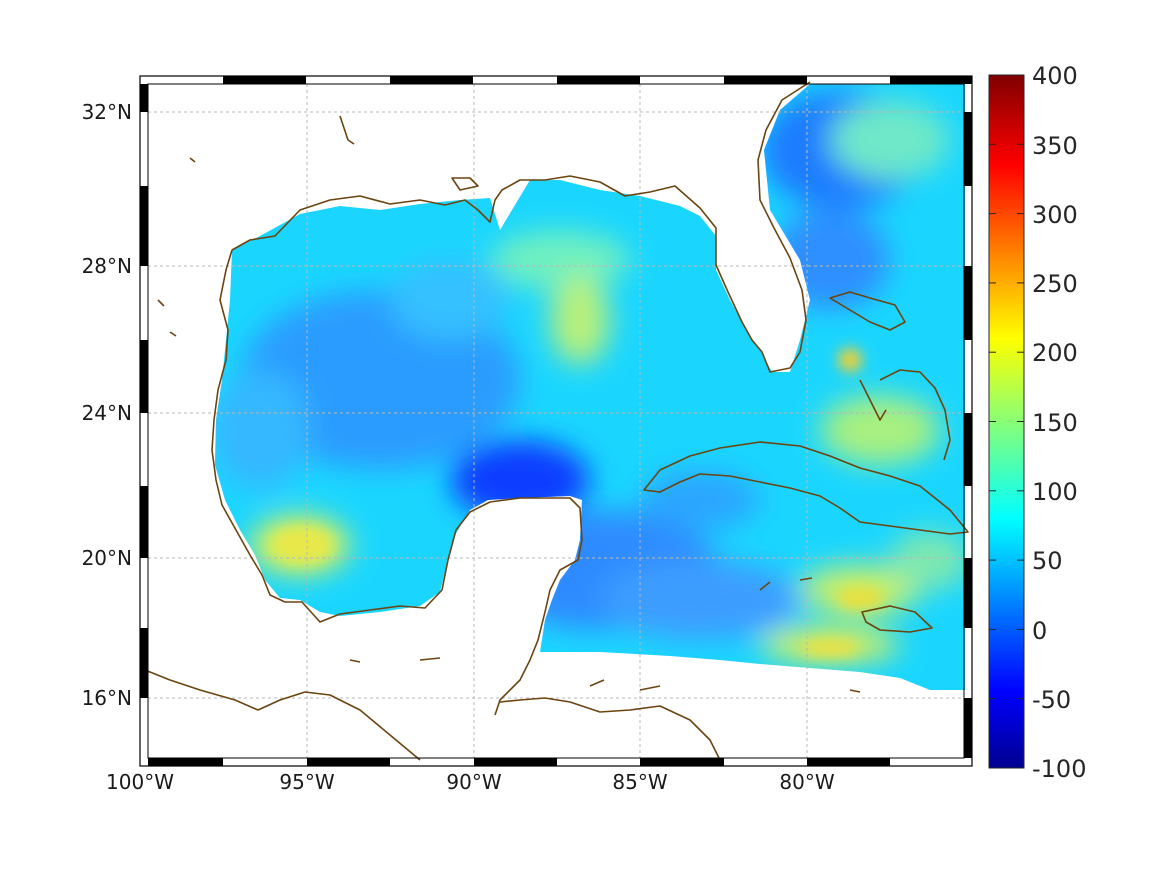 The image size is (1167, 875). What do you see at coordinates (1055, 284) in the screenshot?
I see `colorbar-tick-label: 250` at bounding box center [1055, 284].